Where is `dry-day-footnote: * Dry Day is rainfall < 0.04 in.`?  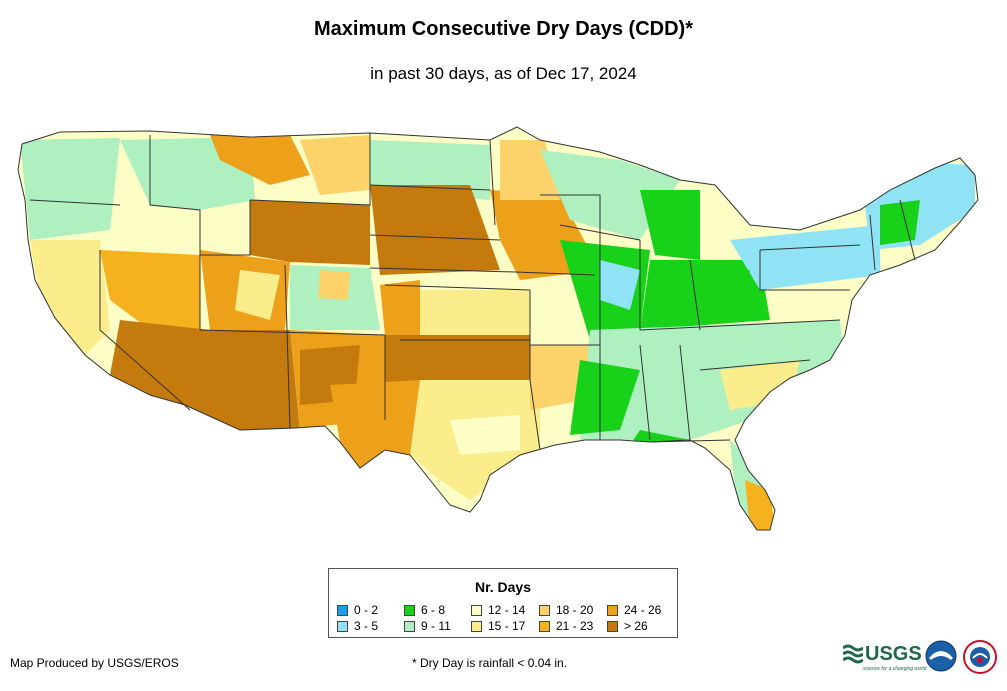 dry-day-footnote: * Dry Day is rainfall < 0.04 in. is located at coordinates (490, 663).